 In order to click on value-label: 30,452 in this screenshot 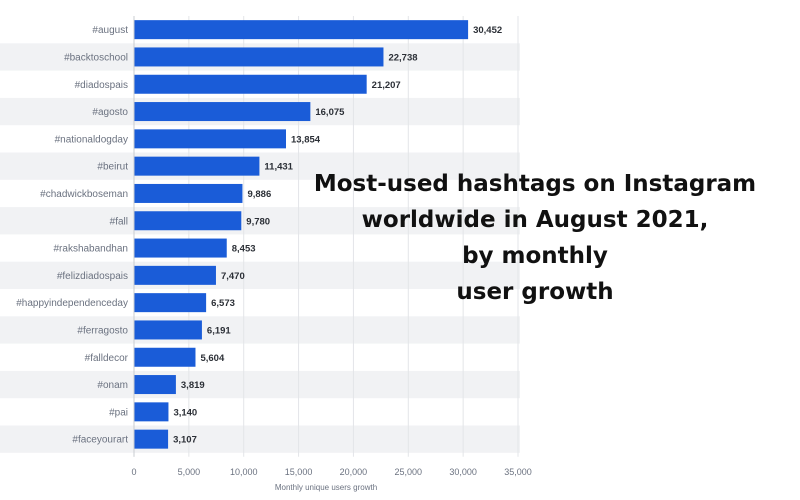, I will do `click(487, 30)`.